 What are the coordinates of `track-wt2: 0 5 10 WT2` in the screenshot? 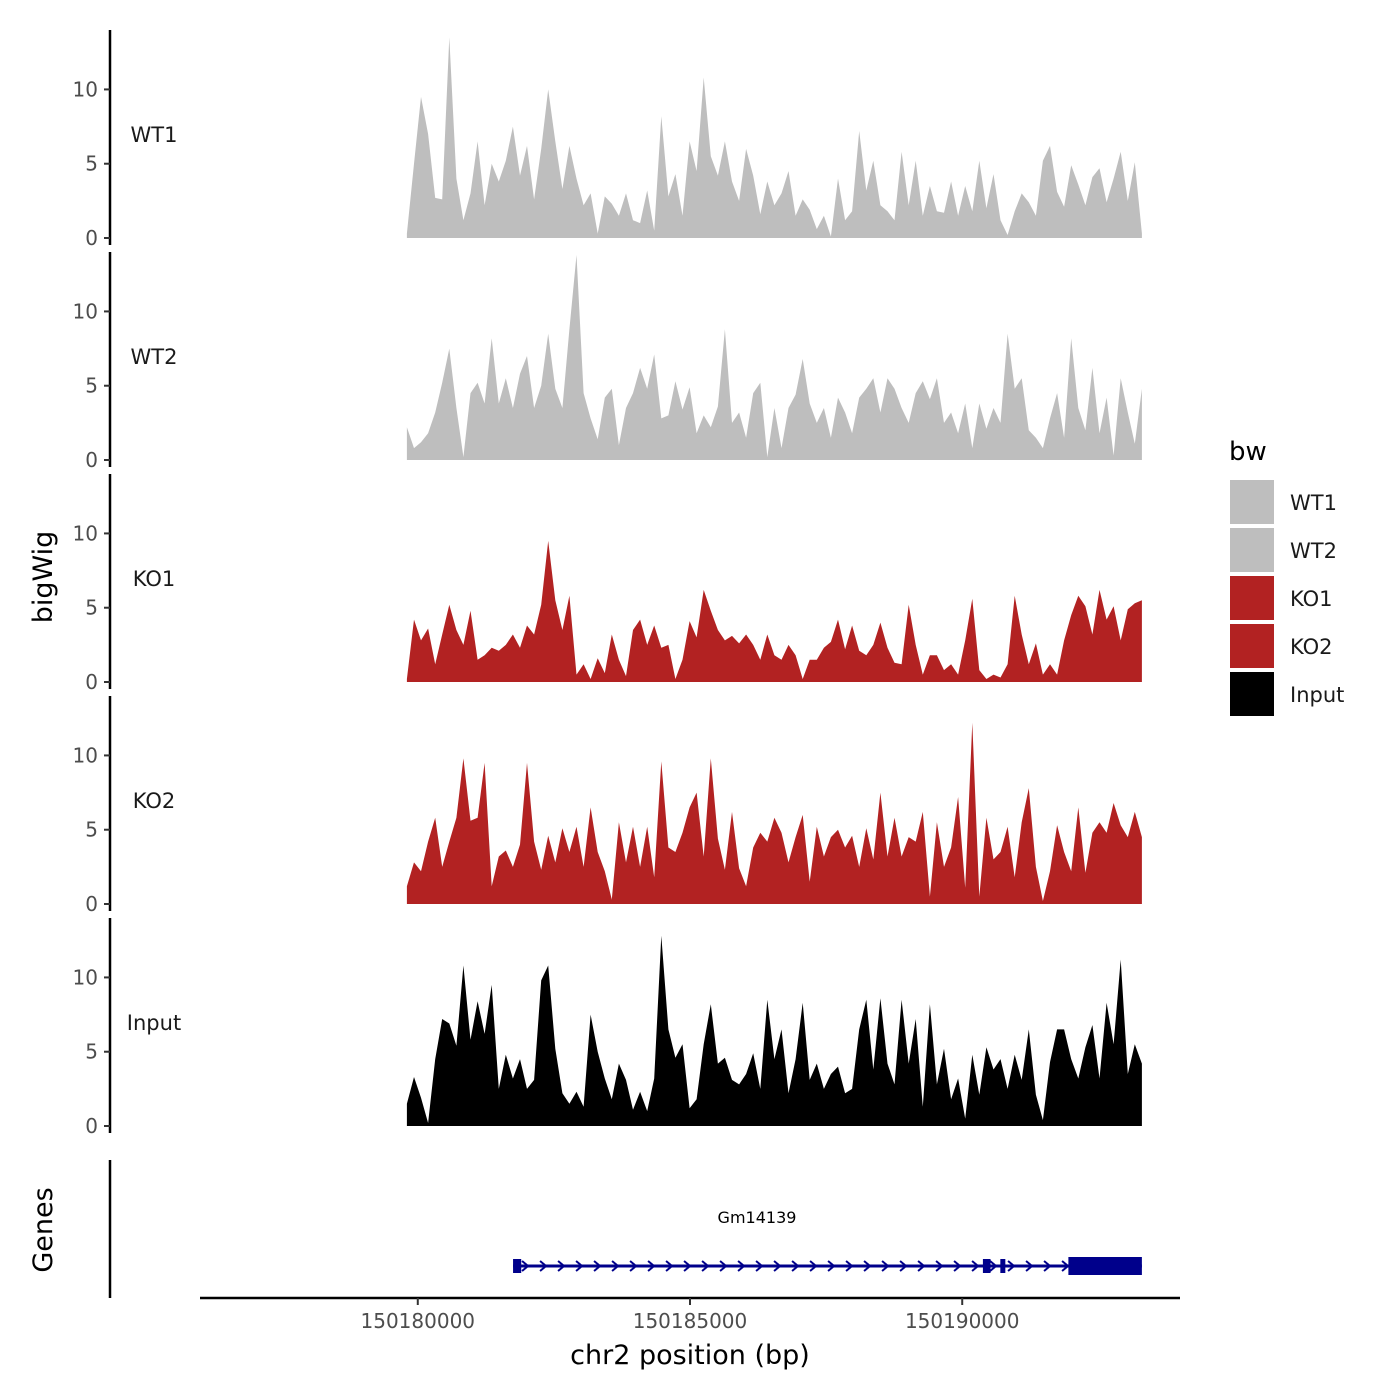 It's located at (607, 362).